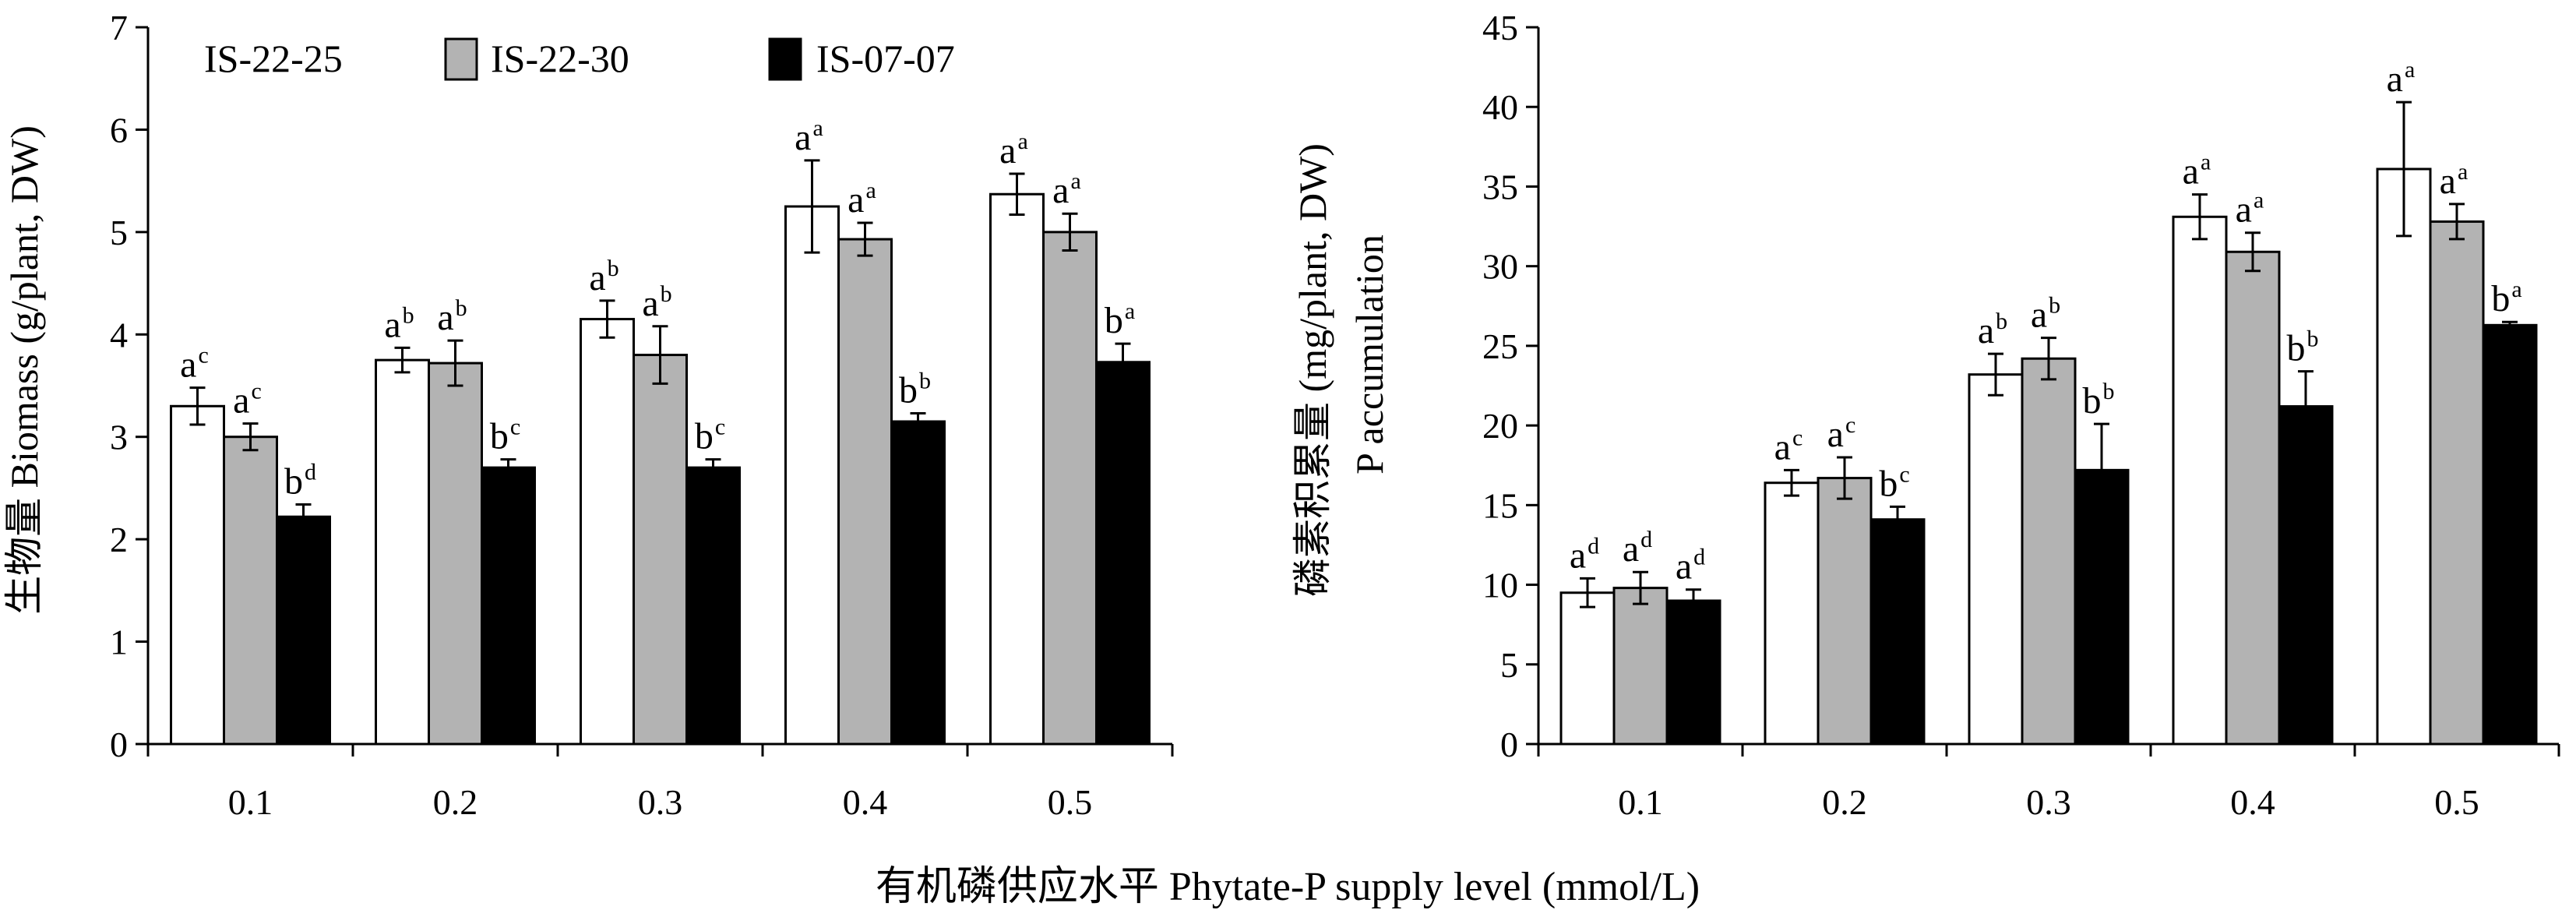  I want to click on p-y-tick-label: 0, so click(1509, 744).